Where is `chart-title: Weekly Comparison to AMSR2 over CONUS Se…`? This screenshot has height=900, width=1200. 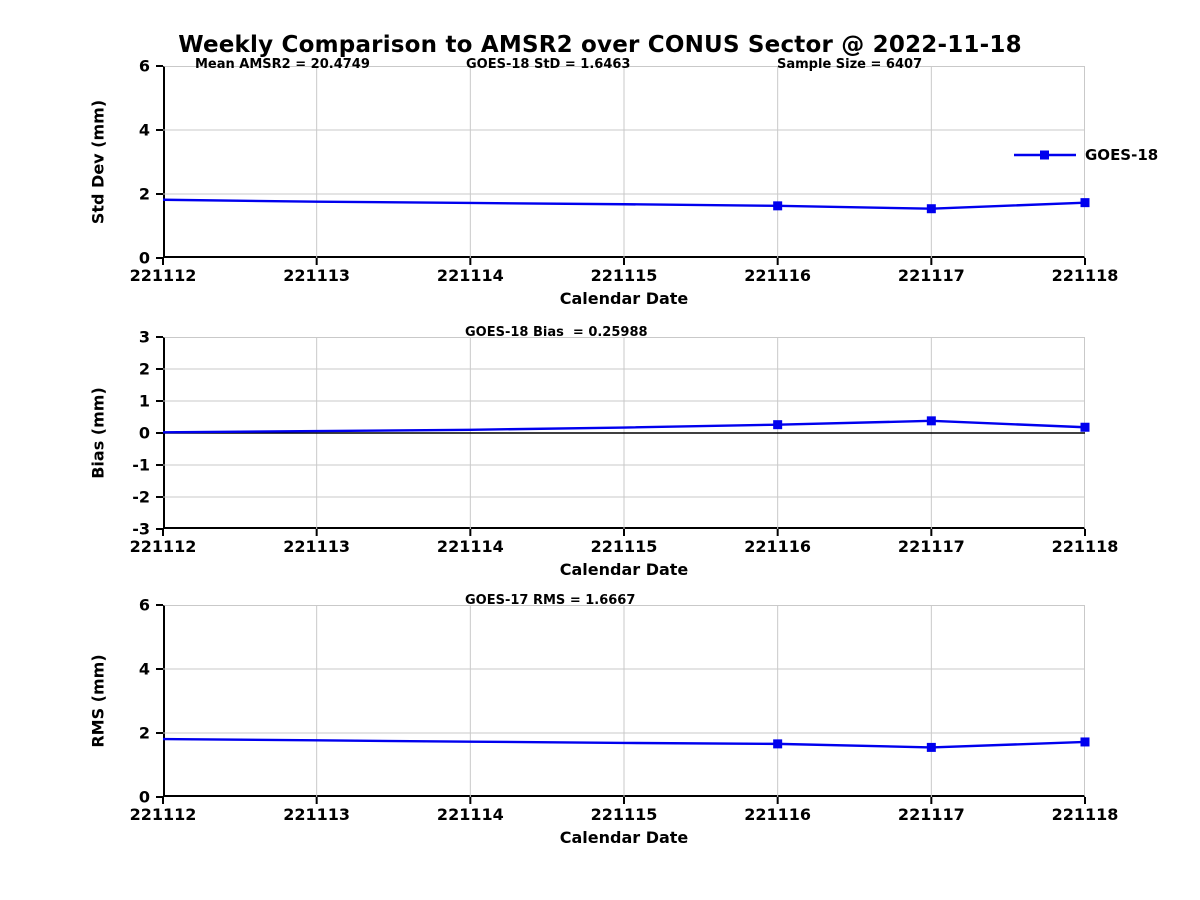 chart-title: Weekly Comparison to AMSR2 over CONUS Se… is located at coordinates (600, 45).